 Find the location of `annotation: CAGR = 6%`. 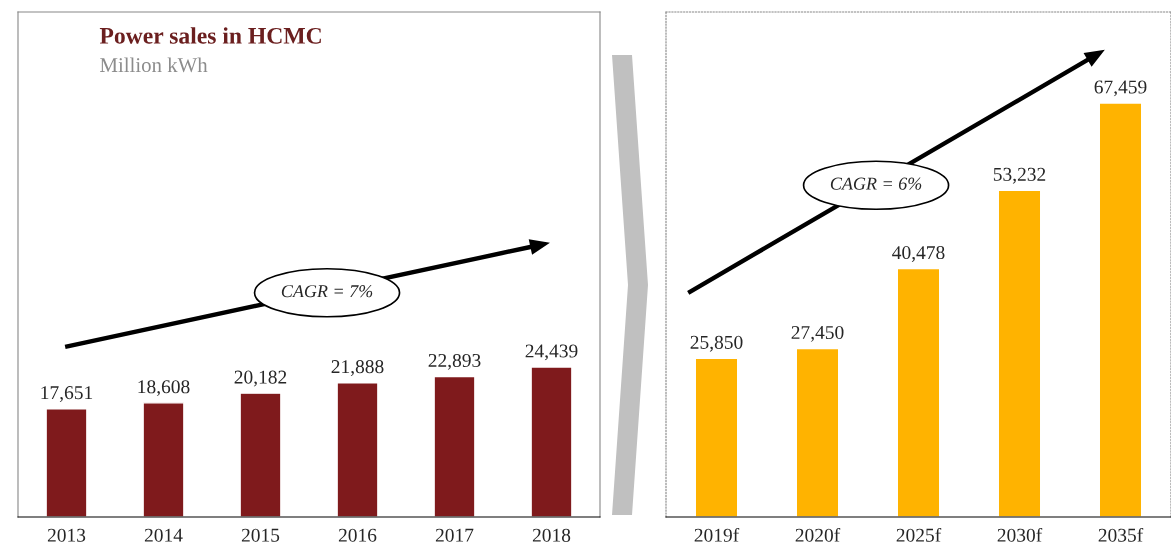

annotation: CAGR = 6% is located at coordinates (876, 183).